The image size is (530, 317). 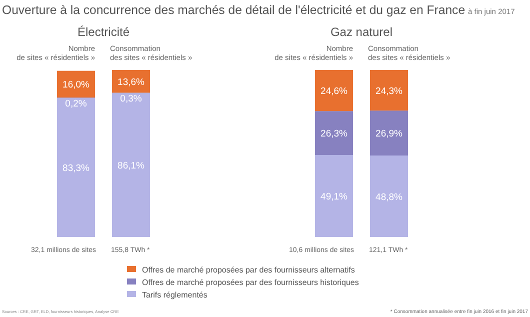 I want to click on data-label: 49,1%, so click(x=334, y=197).